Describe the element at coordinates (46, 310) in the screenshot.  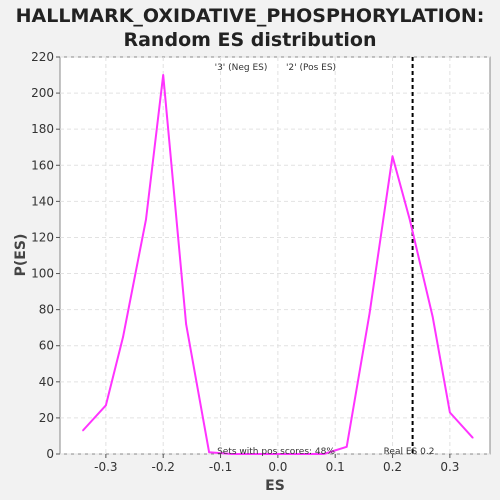
I see `y-tick-label: 80` at that location.